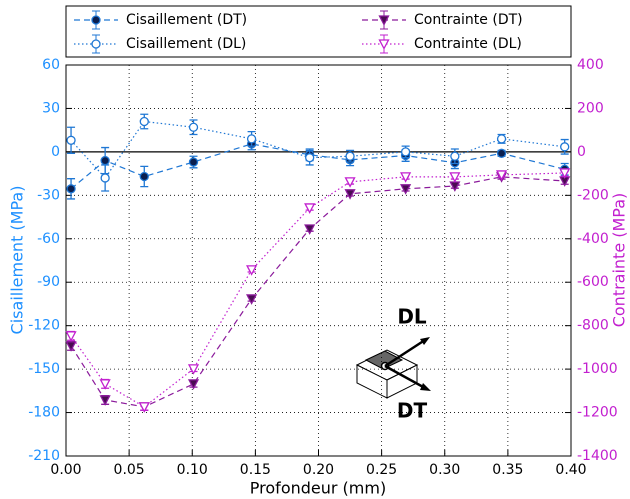 The image size is (630, 499). I want to click on y-tick-label: -180, so click(44, 413).